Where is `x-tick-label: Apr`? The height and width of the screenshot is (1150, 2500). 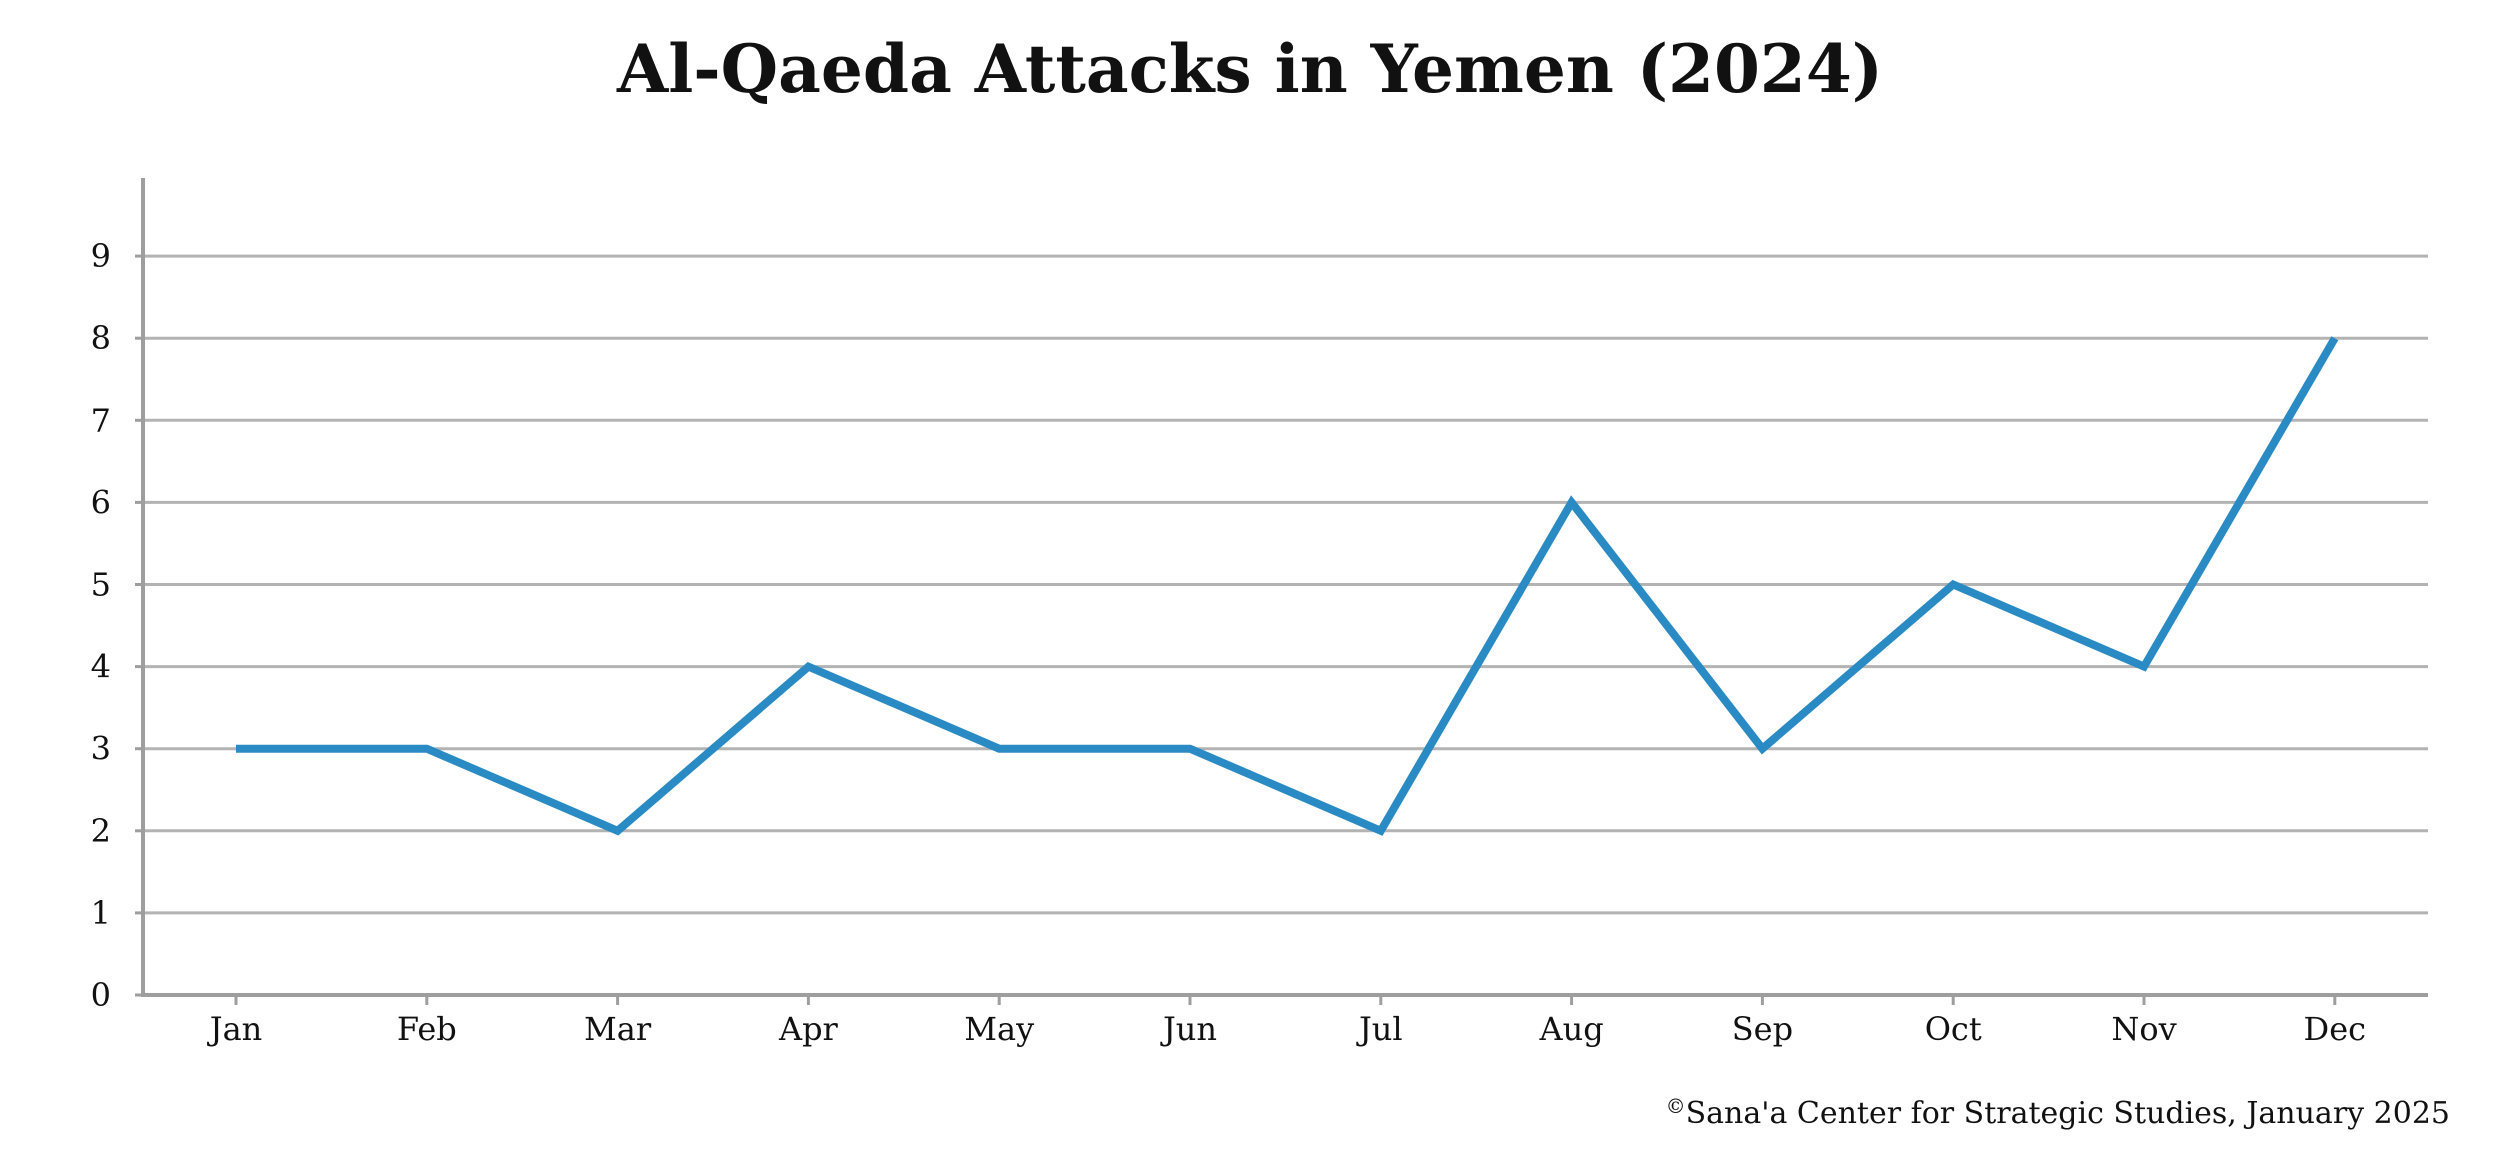
x-tick-label: Apr is located at coordinates (808, 1029).